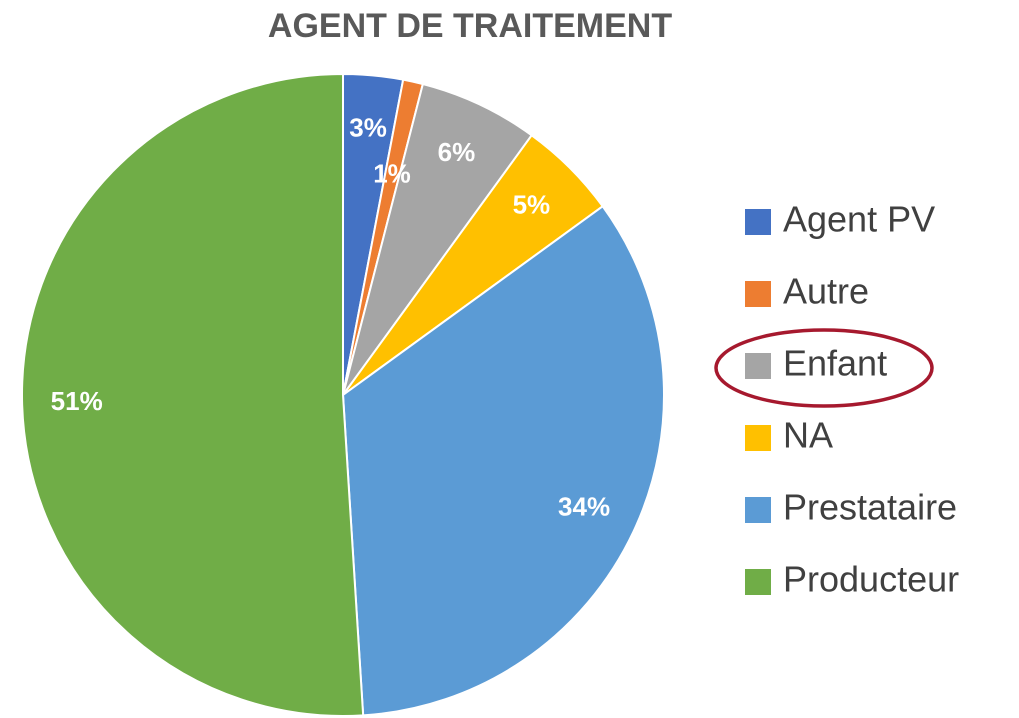  Describe the element at coordinates (584, 506) in the screenshot. I see `data-label: 34%` at that location.